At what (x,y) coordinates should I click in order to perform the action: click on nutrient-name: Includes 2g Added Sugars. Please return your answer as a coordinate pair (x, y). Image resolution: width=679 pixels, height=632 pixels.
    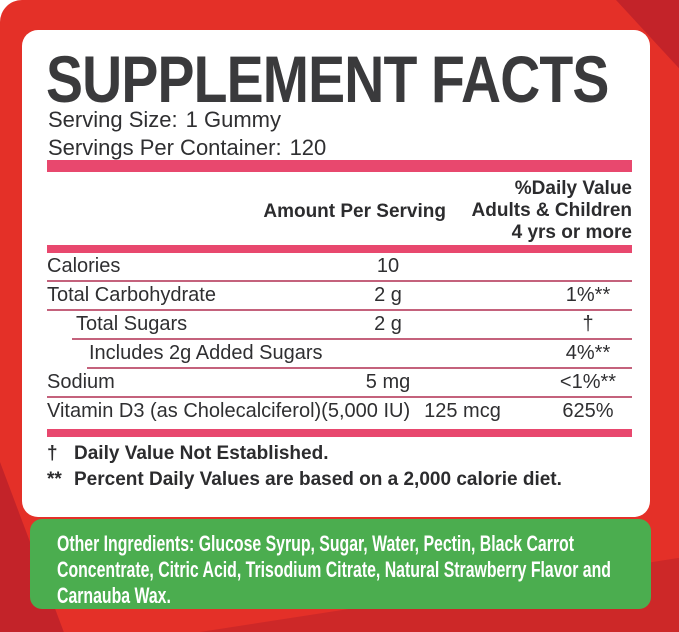
    Looking at the image, I should click on (206, 353).